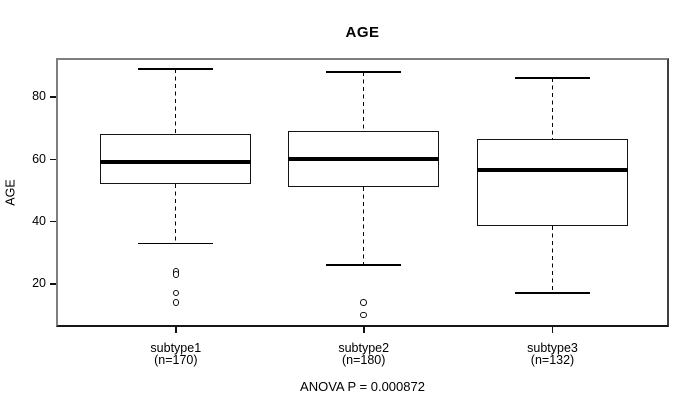 This screenshot has height=400, width=700. I want to click on group-name-label: subtype3, so click(552, 347).